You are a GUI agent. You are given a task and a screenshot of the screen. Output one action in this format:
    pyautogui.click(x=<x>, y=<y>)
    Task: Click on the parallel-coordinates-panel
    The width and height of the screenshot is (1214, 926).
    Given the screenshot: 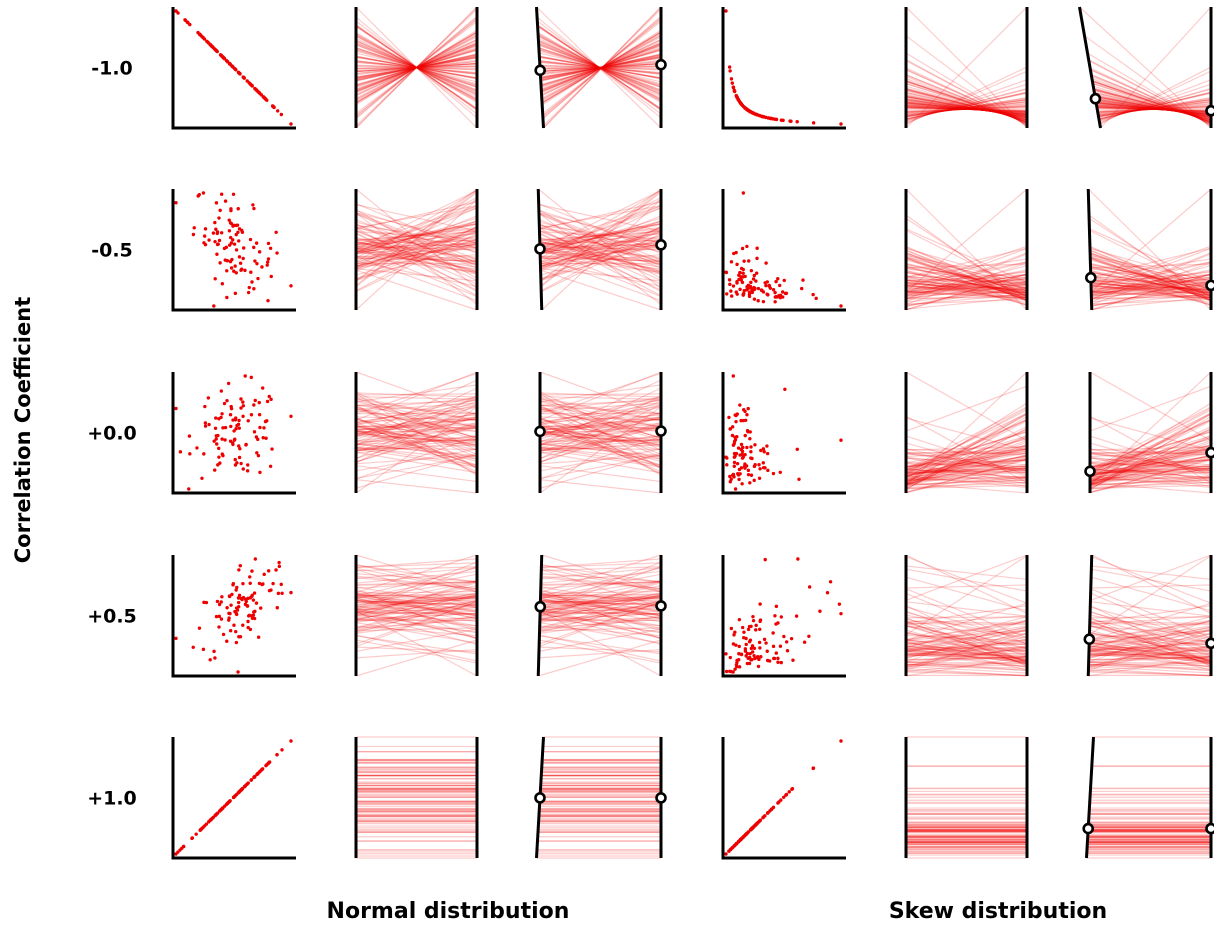 What is the action you would take?
    pyautogui.click(x=416, y=432)
    